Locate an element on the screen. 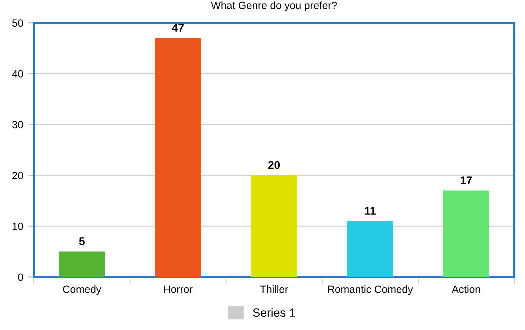 Image resolution: width=525 pixels, height=330 pixels. x-tick-label: Thiller is located at coordinates (274, 290).